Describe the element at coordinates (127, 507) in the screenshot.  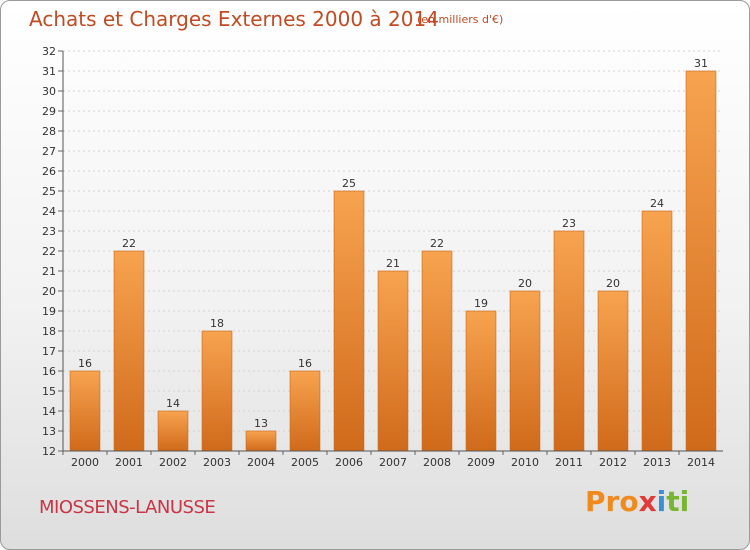
I see `location-label: MIOSSENS-LANUSSE` at that location.